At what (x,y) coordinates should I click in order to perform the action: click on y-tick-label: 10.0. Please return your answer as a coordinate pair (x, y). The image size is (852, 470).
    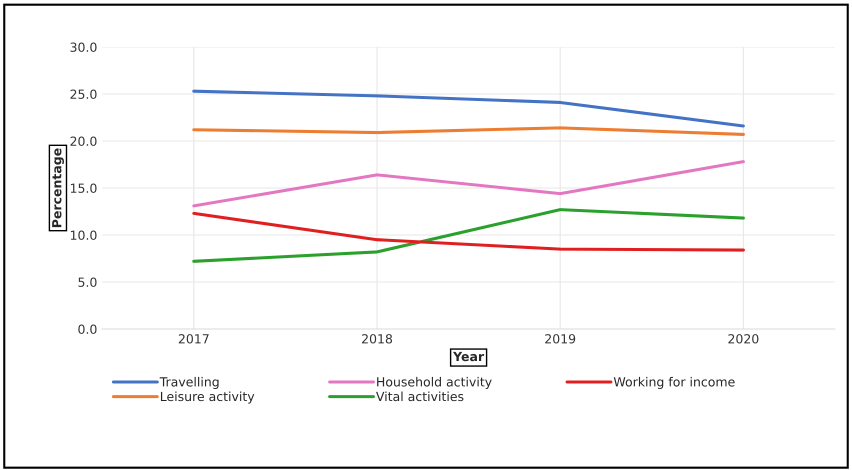
    Looking at the image, I should click on (83, 235).